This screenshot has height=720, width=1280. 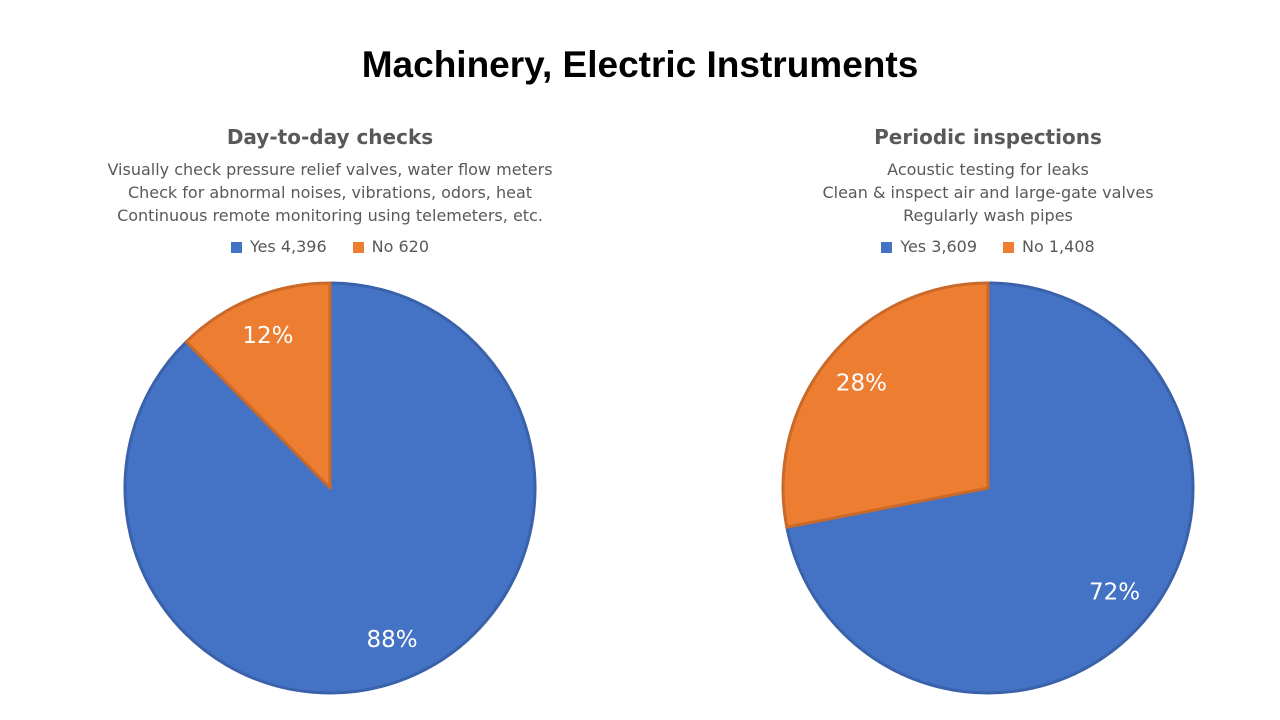 I want to click on chart-legend: Yes 3,609 No 1,408, so click(x=988, y=247).